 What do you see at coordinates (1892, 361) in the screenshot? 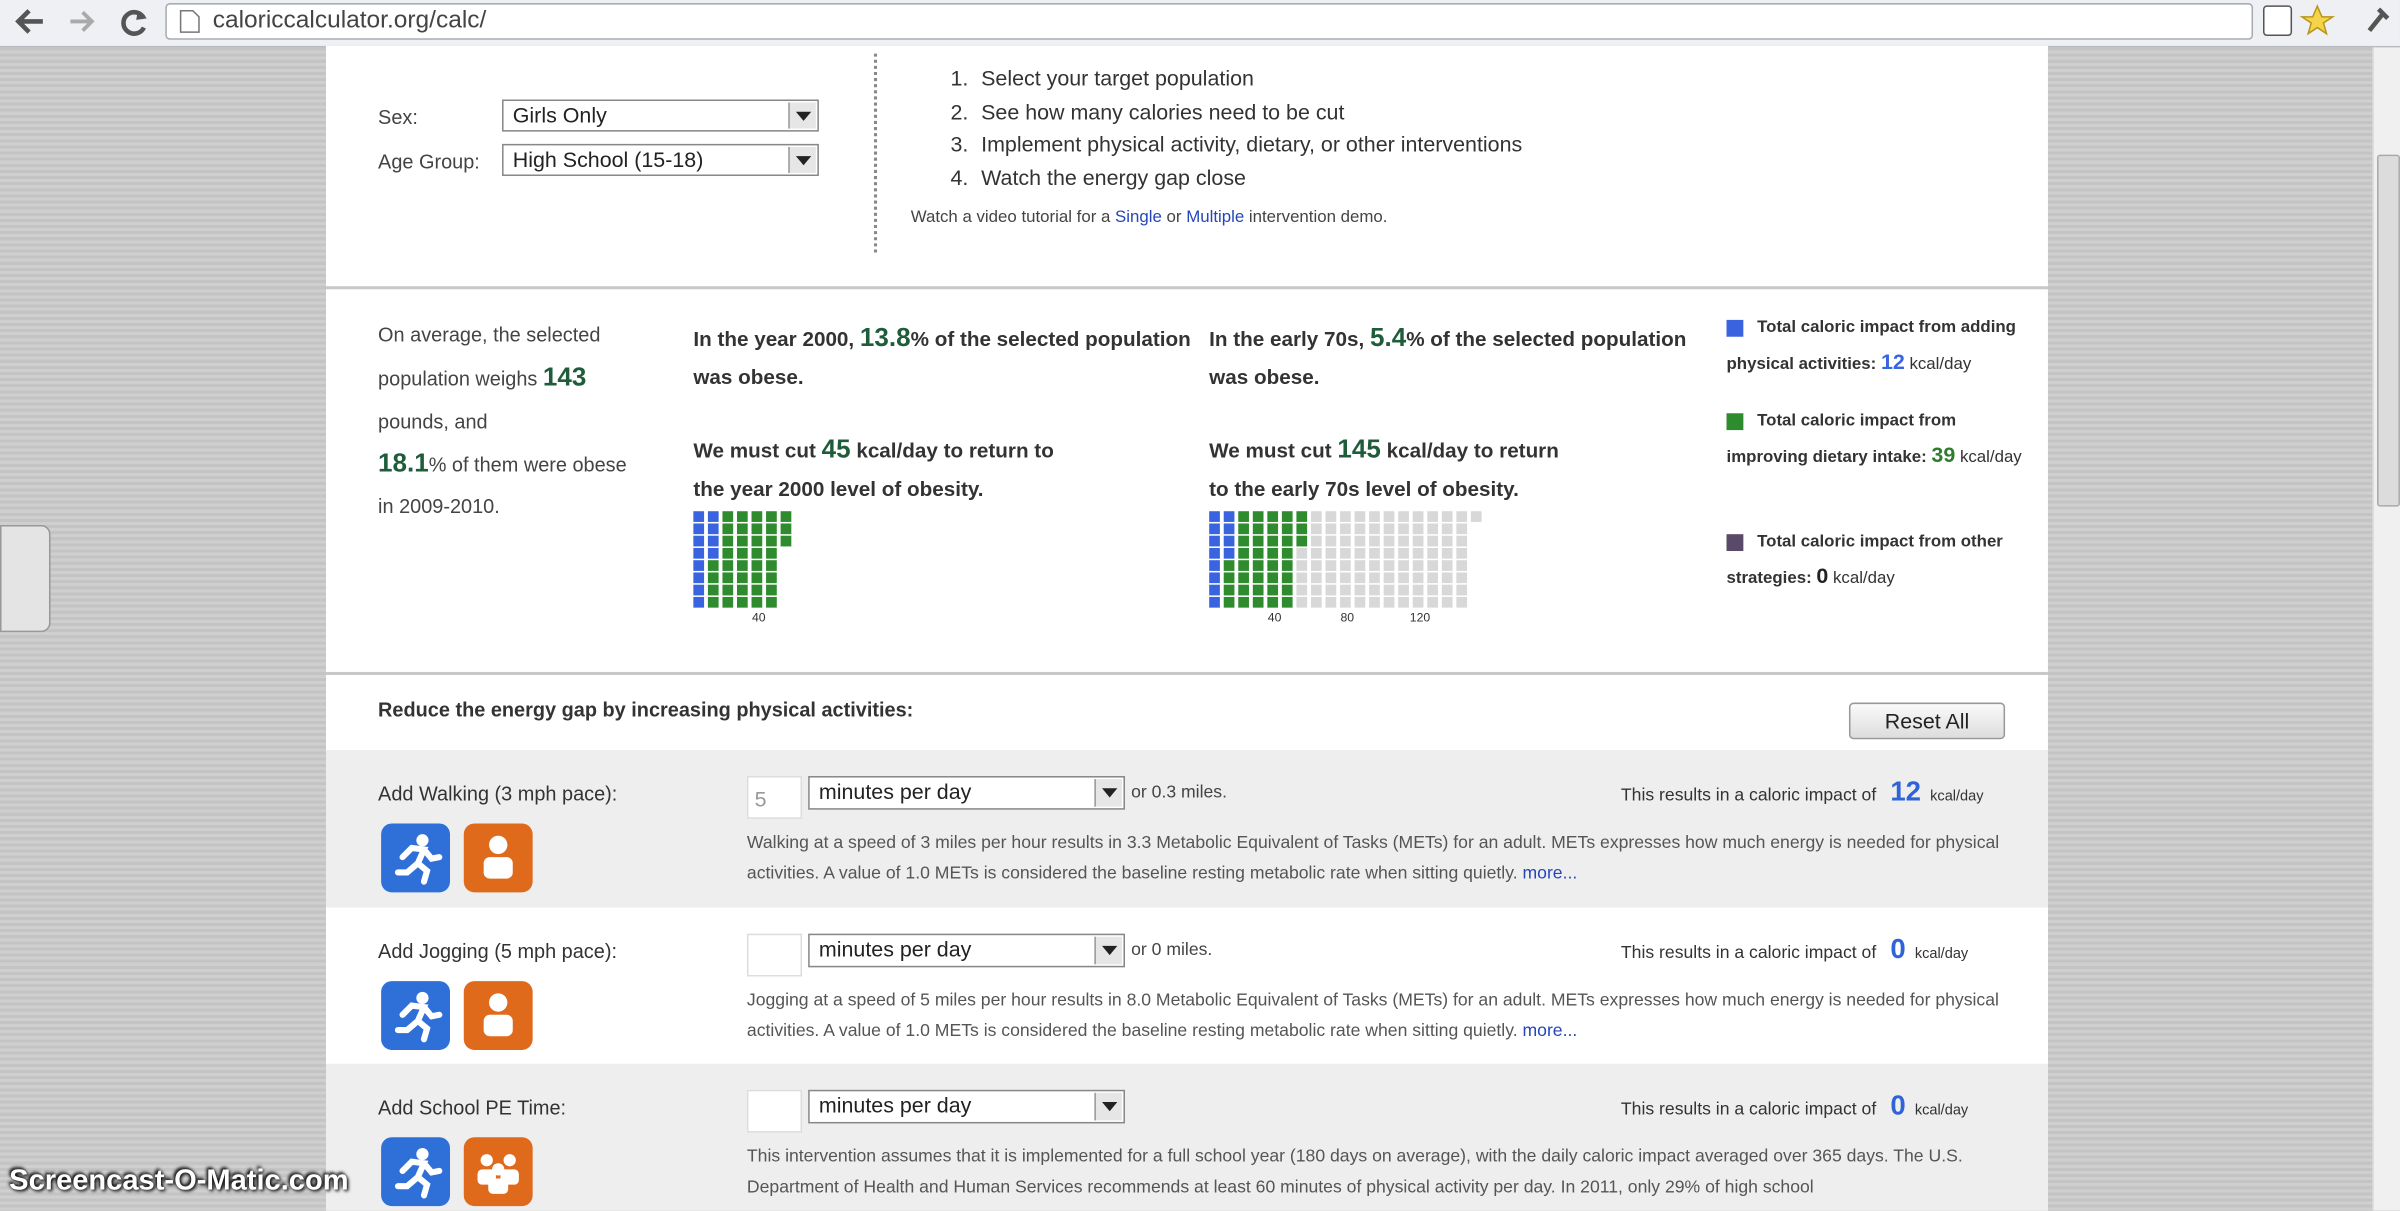
I see `impact-value: 12` at bounding box center [1892, 361].